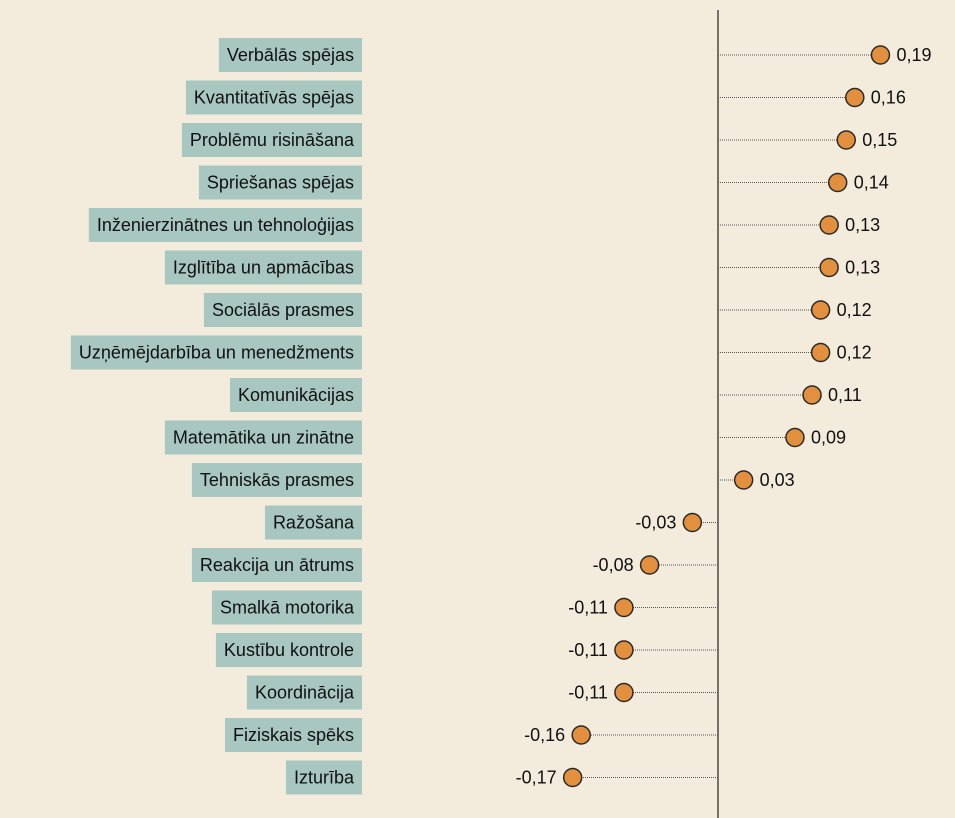  What do you see at coordinates (871, 182) in the screenshot?
I see `value-label: 0,14` at bounding box center [871, 182].